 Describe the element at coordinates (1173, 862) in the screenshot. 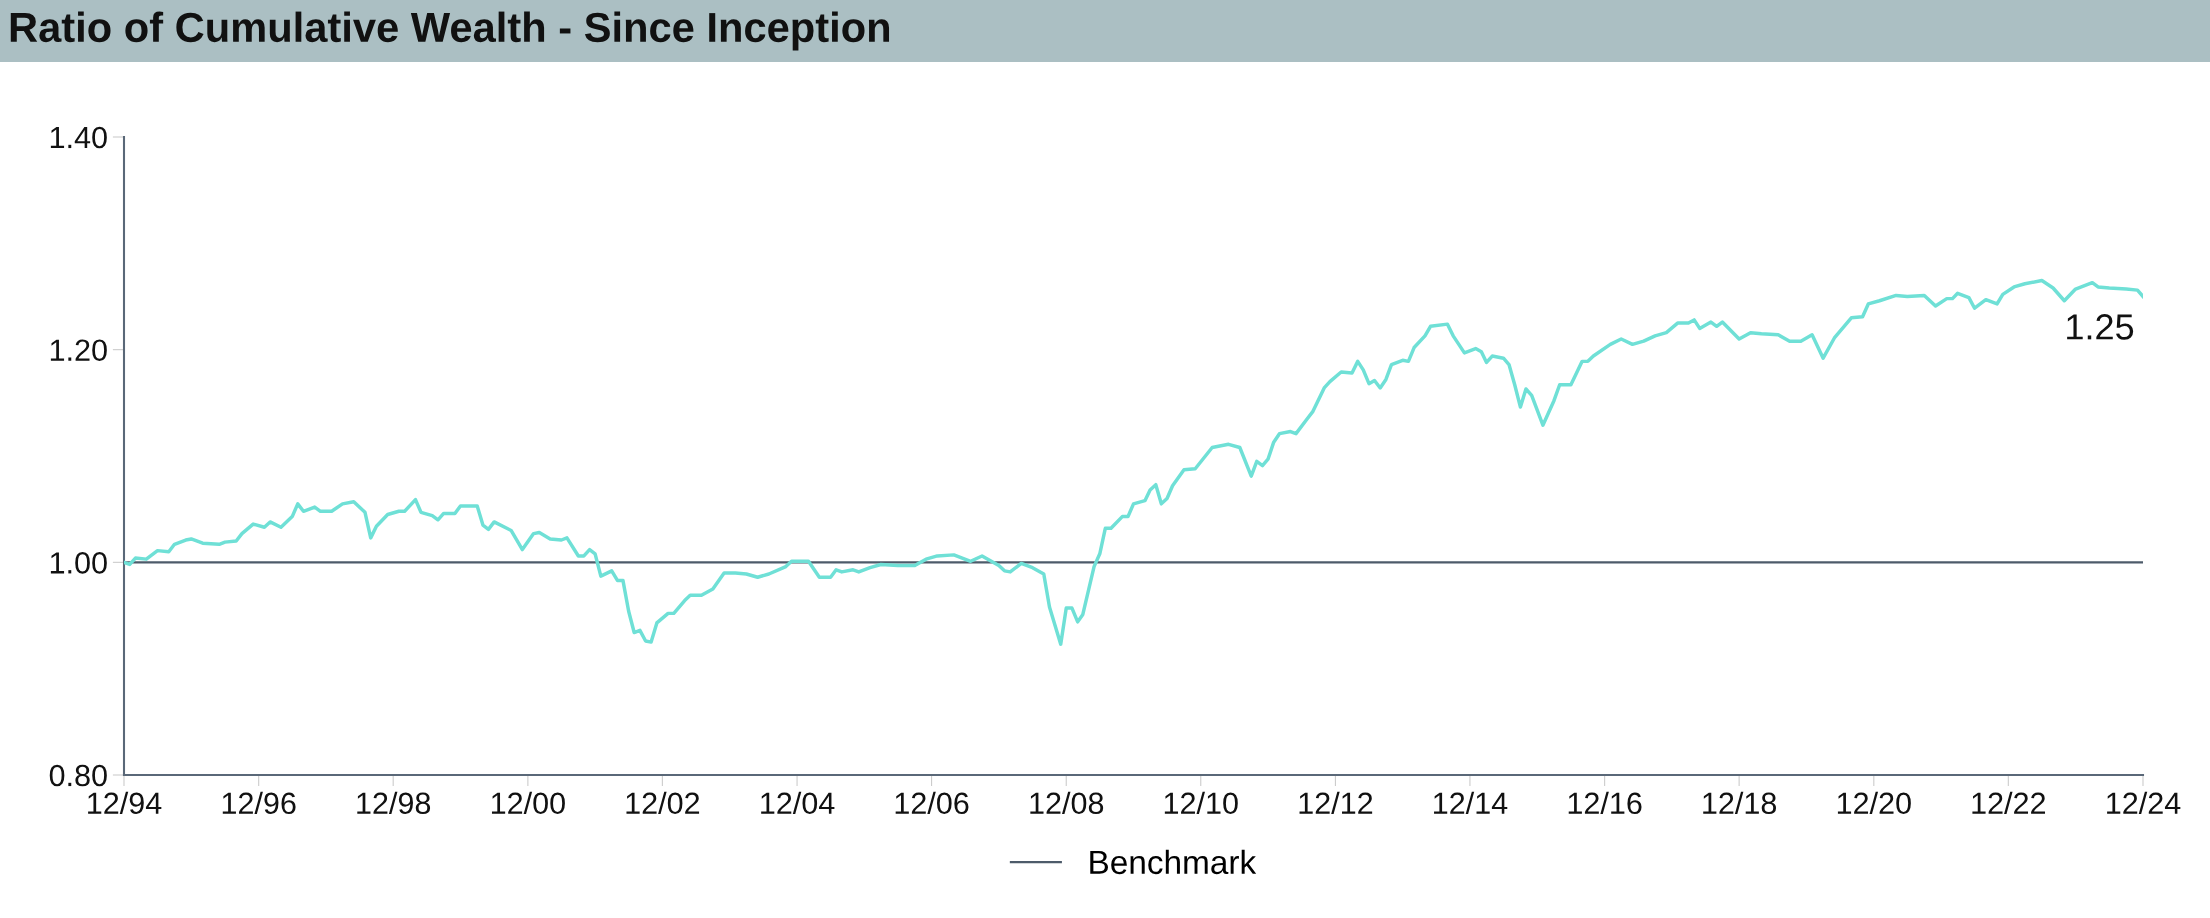

I see `legend-label: Benchmark` at that location.